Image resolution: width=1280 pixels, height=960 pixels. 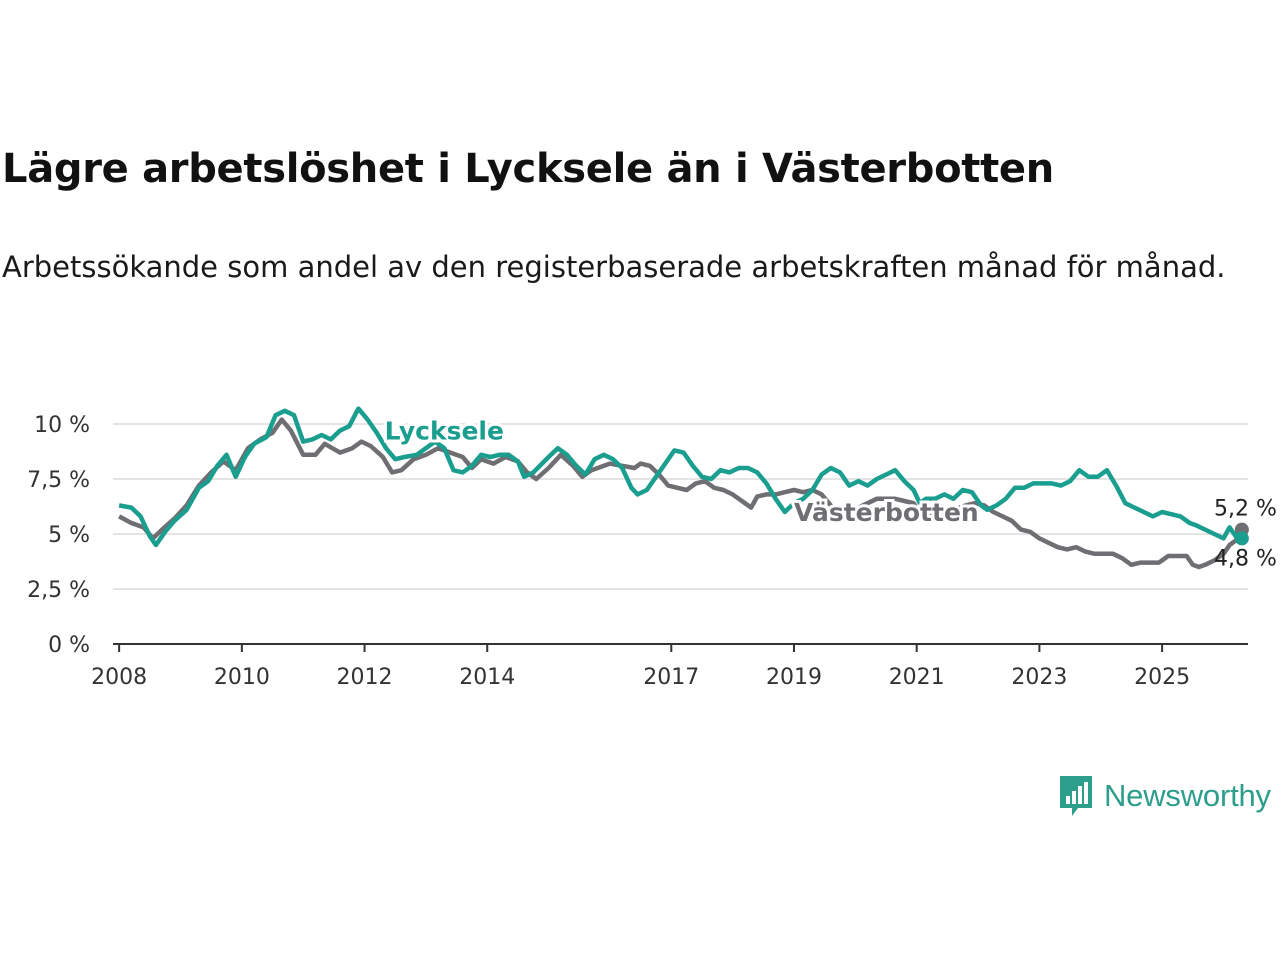 I want to click on end-label-lycksele: 4,8 %, so click(x=1245, y=558).